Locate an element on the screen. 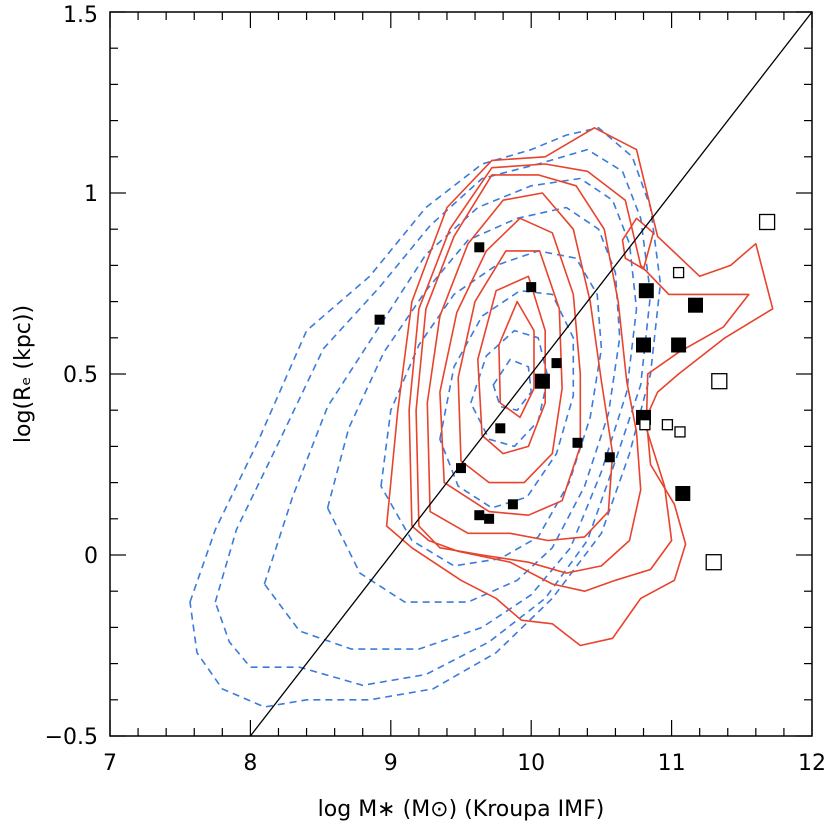 This screenshot has width=831, height=834. y-tick-label: 0 is located at coordinates (91, 556).